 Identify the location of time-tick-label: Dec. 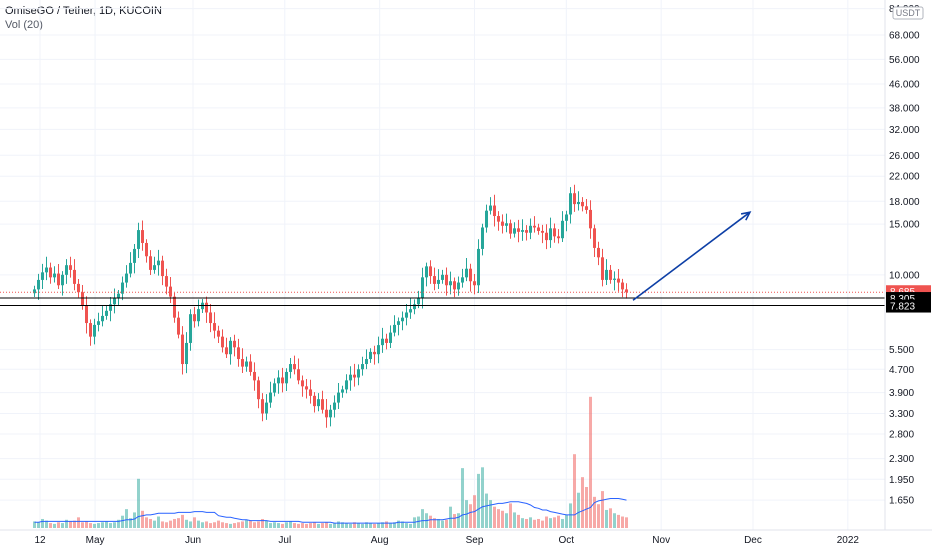
(753, 540).